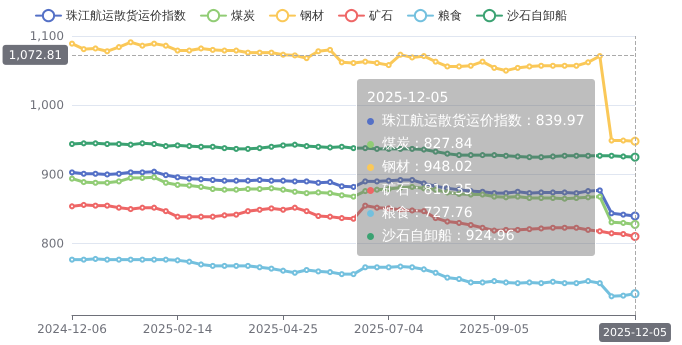 The width and height of the screenshot is (682, 345). What do you see at coordinates (450, 15) in the screenshot?
I see `legend-label: 粮食` at bounding box center [450, 15].